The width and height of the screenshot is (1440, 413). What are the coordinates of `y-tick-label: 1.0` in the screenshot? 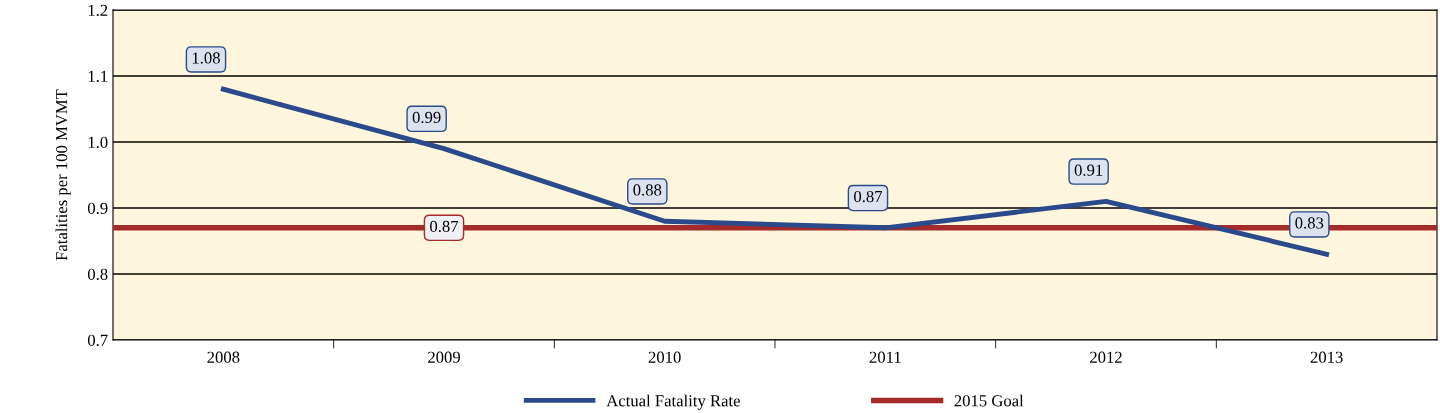 It's located at (98, 142).